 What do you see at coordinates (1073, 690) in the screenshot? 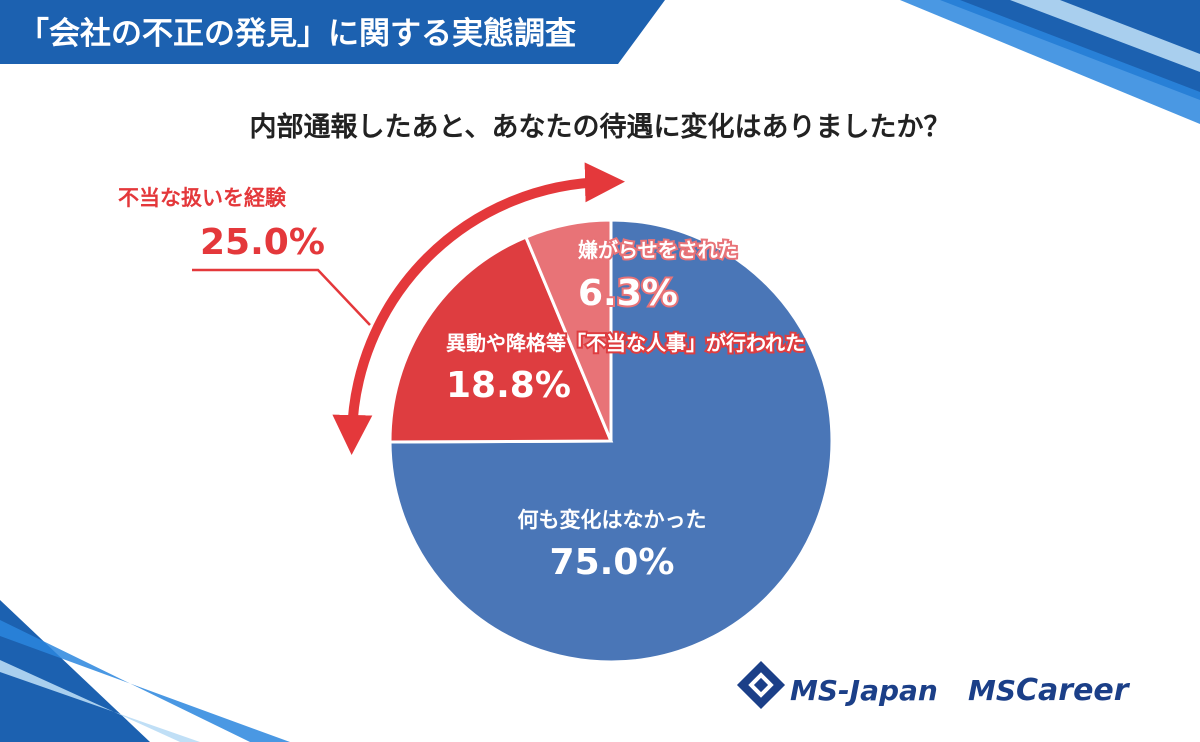
I see `brand2-suffix: Career` at bounding box center [1073, 690].